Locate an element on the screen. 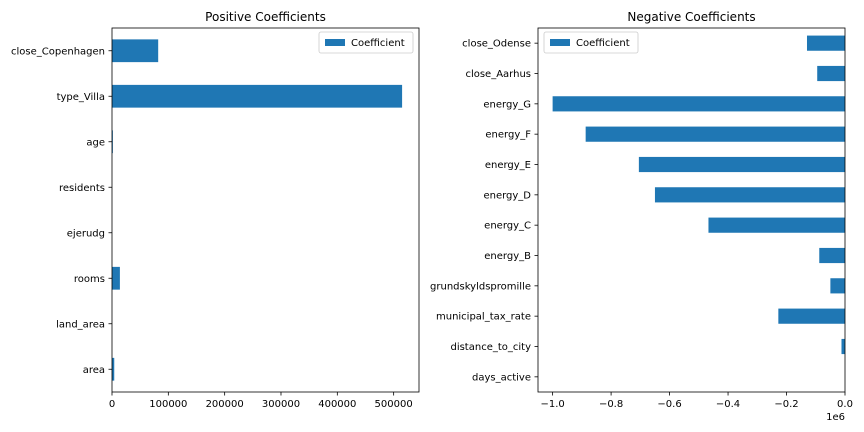 This screenshot has width=864, height=432. y-tick-label: residents is located at coordinates (82, 188).